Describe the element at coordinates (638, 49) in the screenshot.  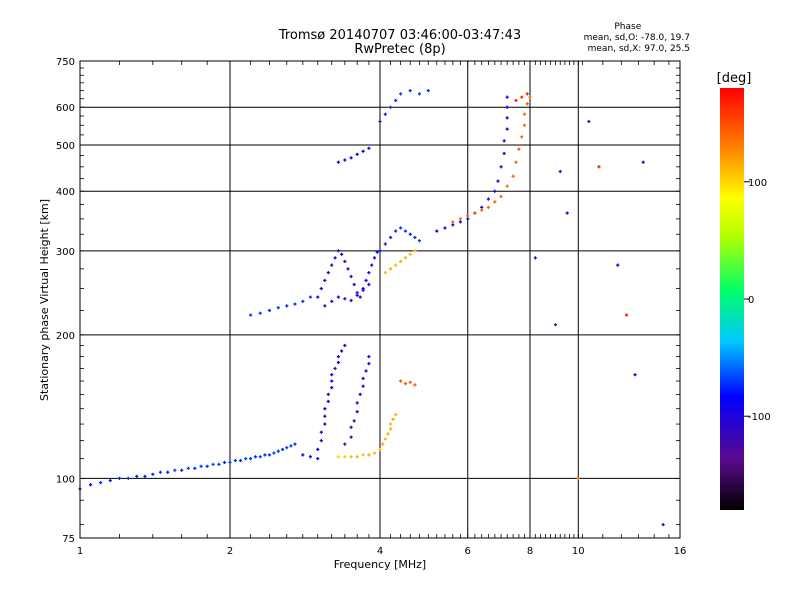
I see `phase-stats-x: mean, sd,X: 97.0, 25.5` at that location.